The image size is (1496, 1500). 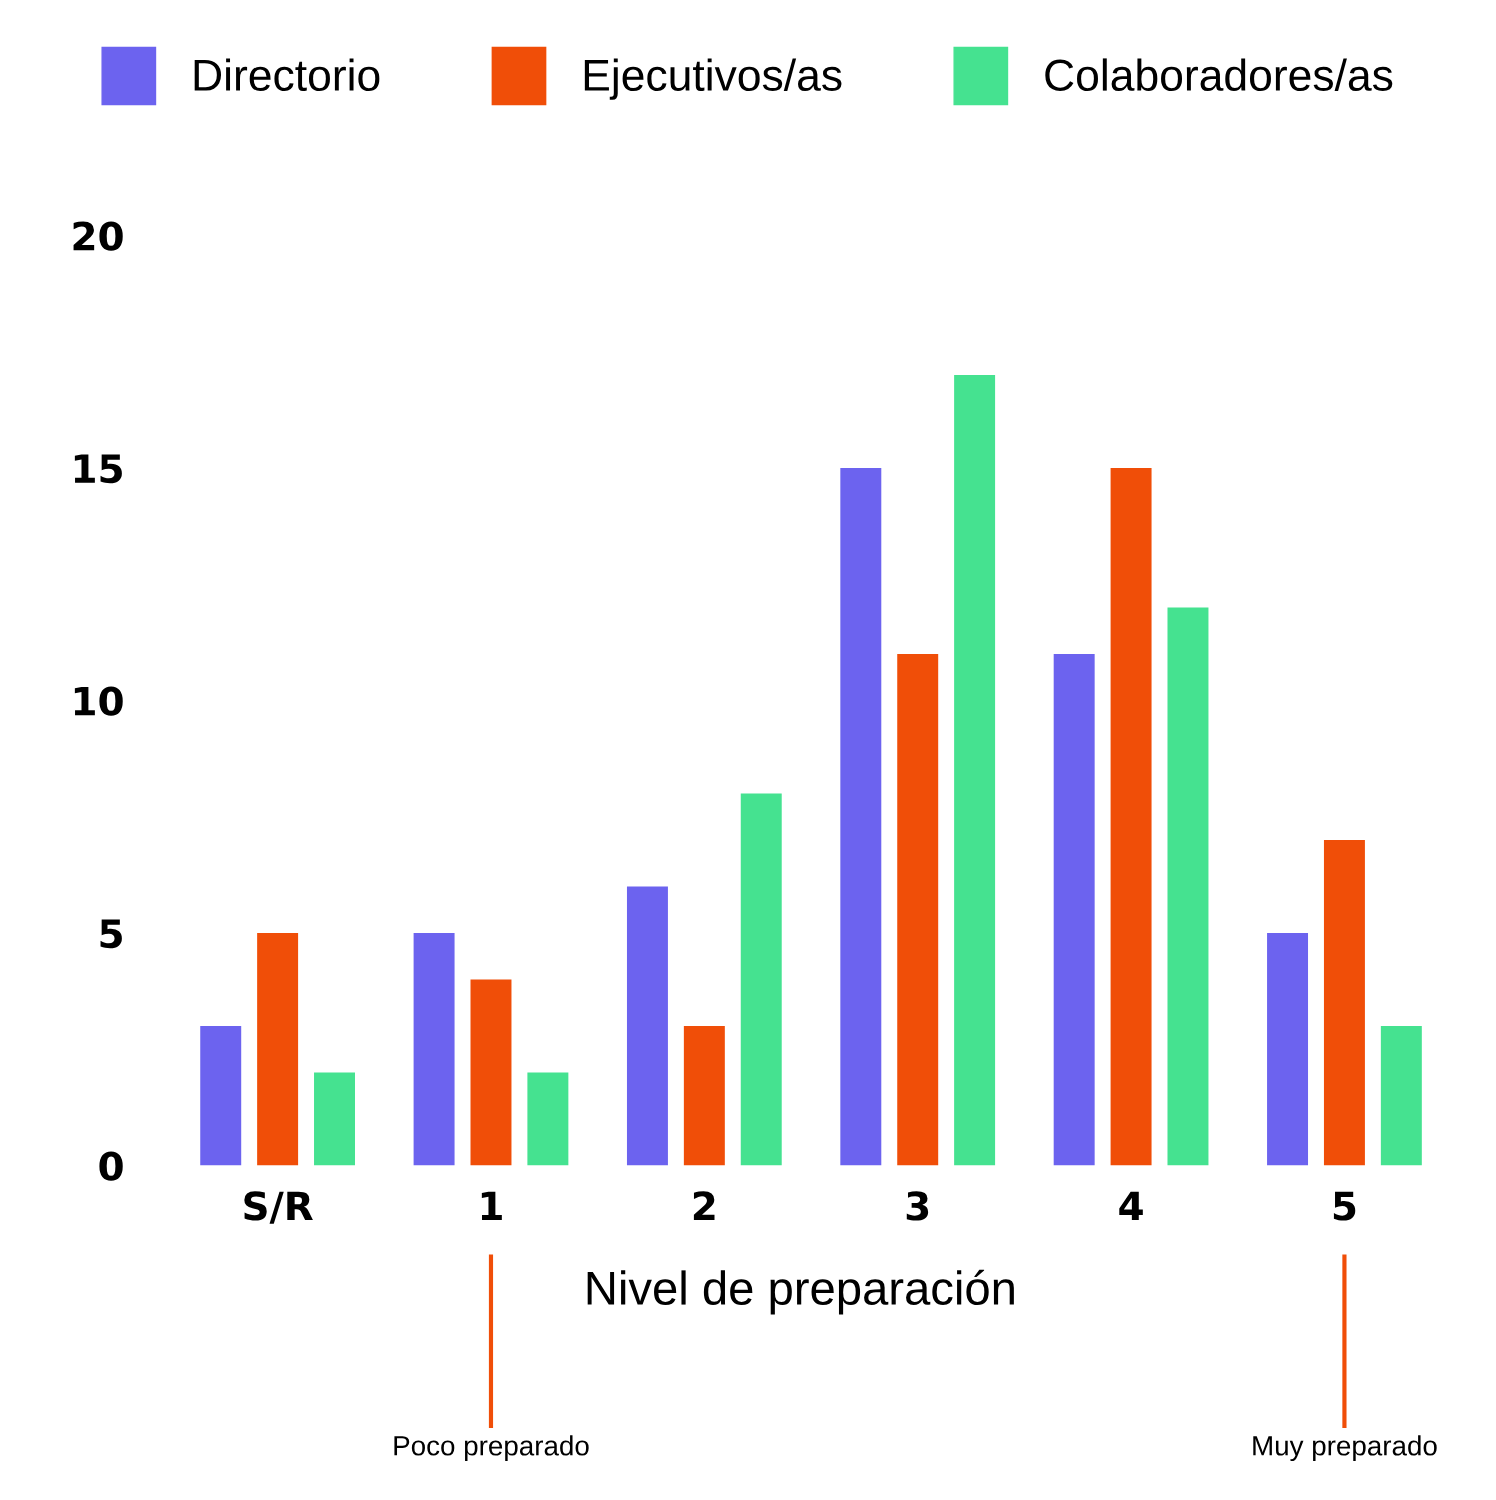 What do you see at coordinates (917, 1206) in the screenshot?
I see `x-tick-label: 3` at bounding box center [917, 1206].